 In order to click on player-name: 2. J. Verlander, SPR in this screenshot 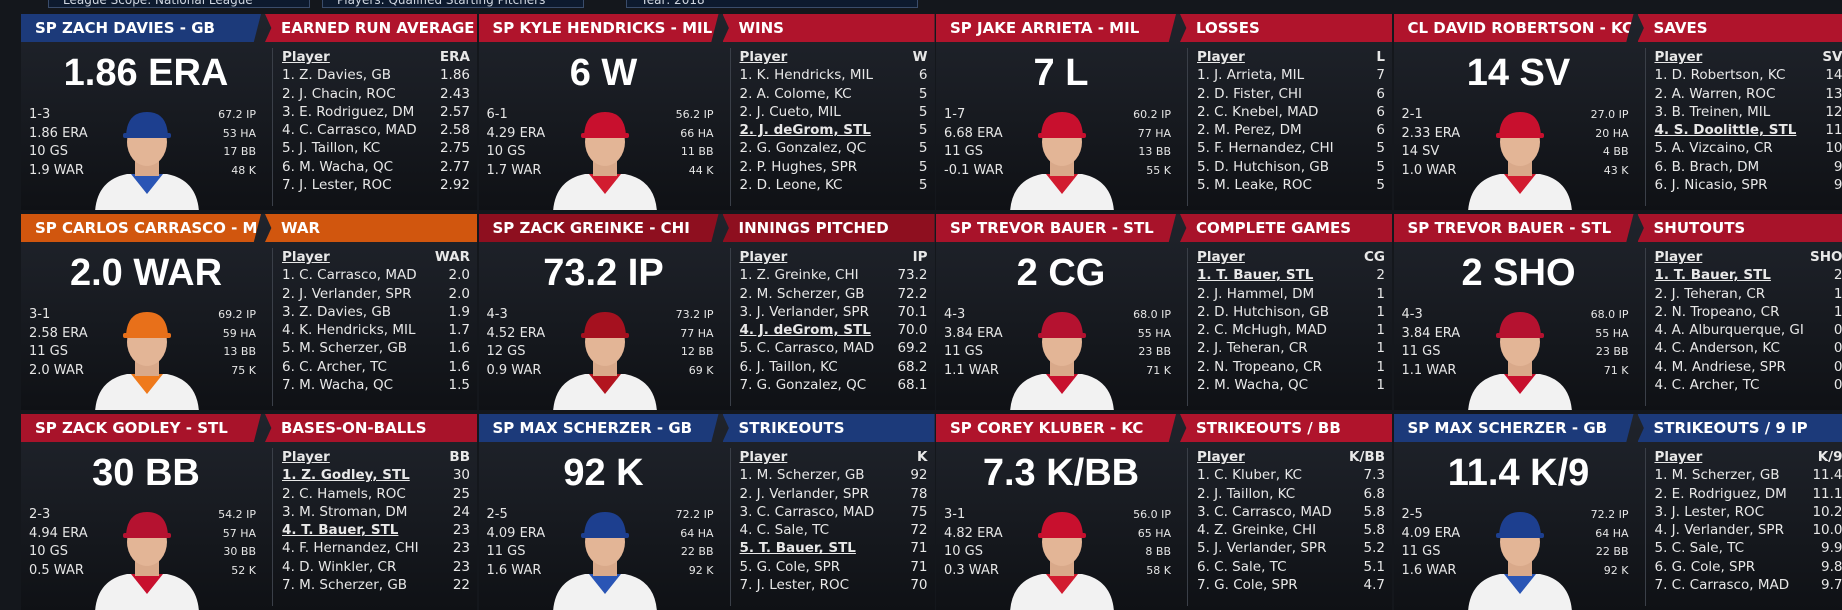, I will do `click(346, 294)`.